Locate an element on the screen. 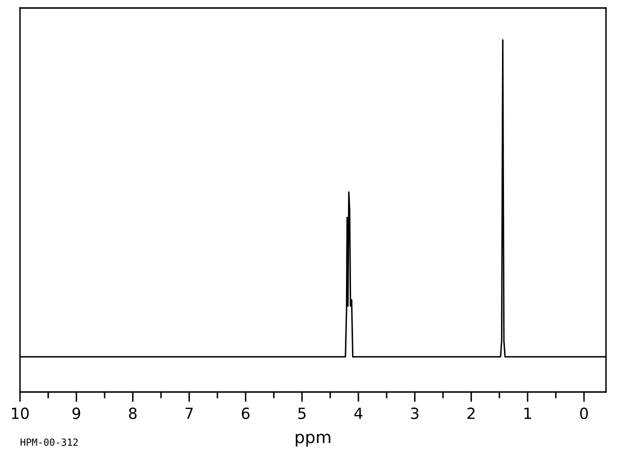 The height and width of the screenshot is (455, 620). x-tick-label: 2 is located at coordinates (471, 413).